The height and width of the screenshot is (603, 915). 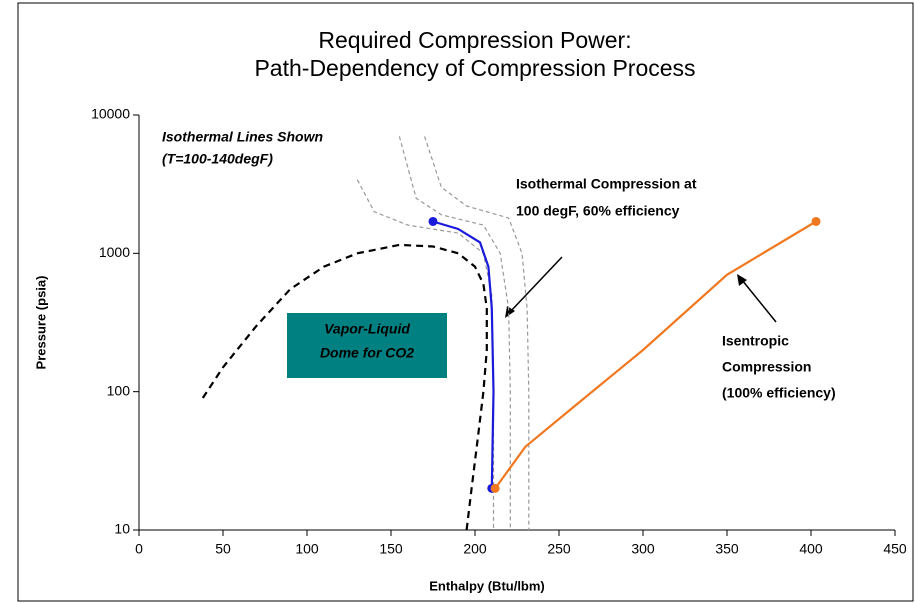 I want to click on x-tick-label: 400, so click(x=811, y=549).